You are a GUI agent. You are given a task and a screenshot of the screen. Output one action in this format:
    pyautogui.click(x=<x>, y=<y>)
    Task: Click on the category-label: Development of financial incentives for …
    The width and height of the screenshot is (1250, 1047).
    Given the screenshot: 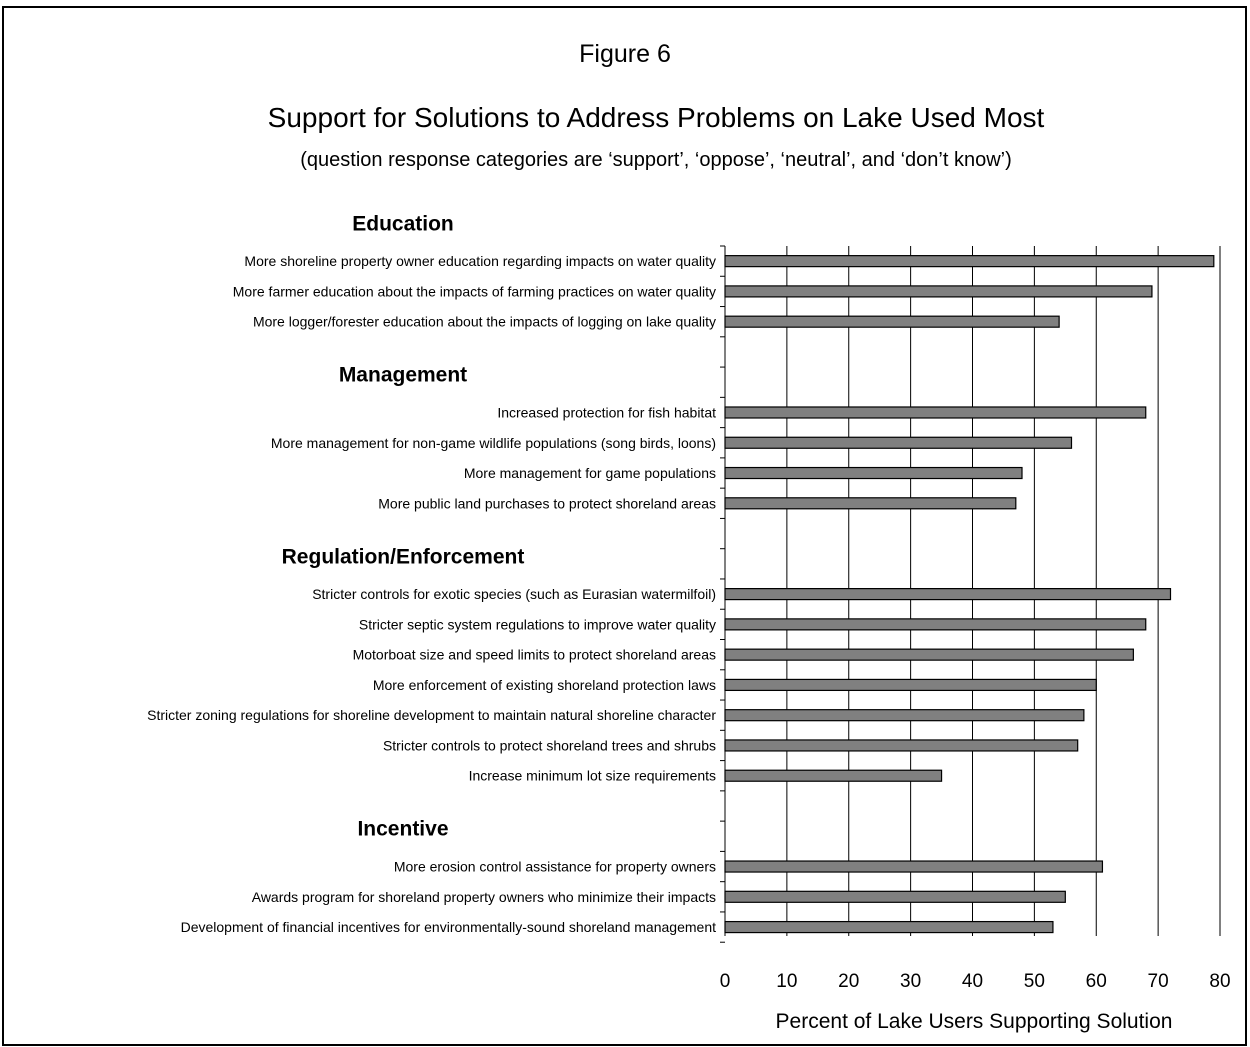 What is the action you would take?
    pyautogui.click(x=449, y=927)
    